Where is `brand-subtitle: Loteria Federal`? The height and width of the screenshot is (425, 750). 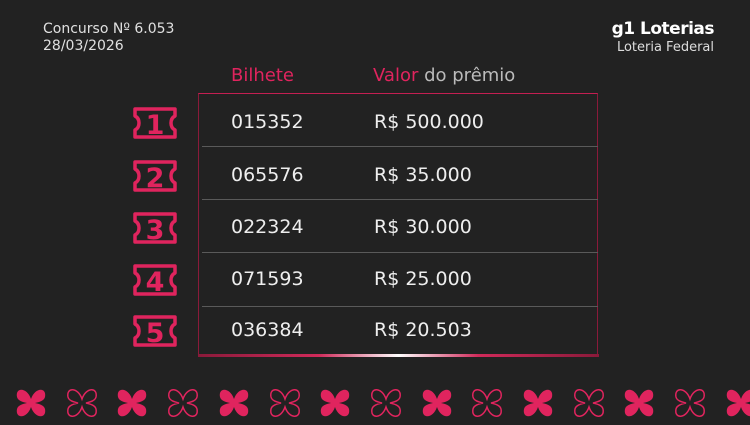
brand-subtitle: Loteria Federal is located at coordinates (665, 47).